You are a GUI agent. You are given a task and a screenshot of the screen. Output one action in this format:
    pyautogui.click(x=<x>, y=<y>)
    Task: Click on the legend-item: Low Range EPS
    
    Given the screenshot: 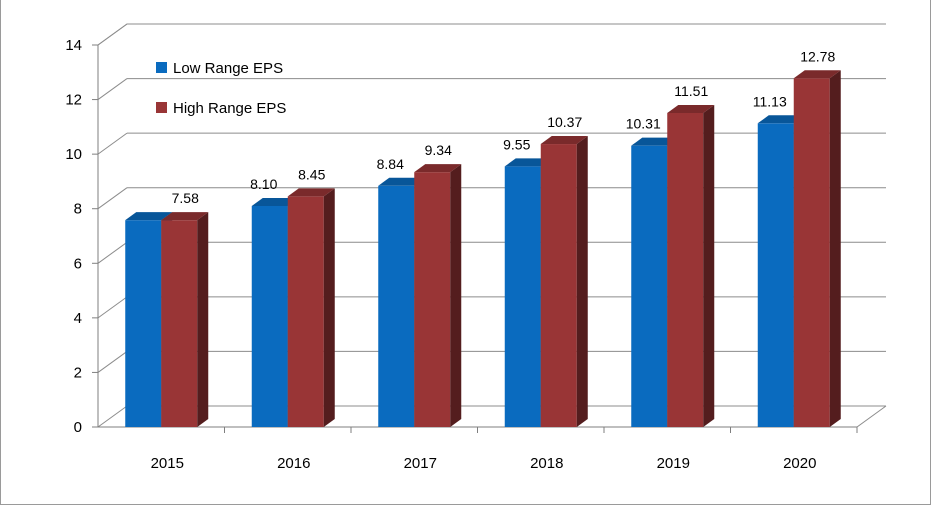 What is the action you would take?
    pyautogui.click(x=219, y=68)
    